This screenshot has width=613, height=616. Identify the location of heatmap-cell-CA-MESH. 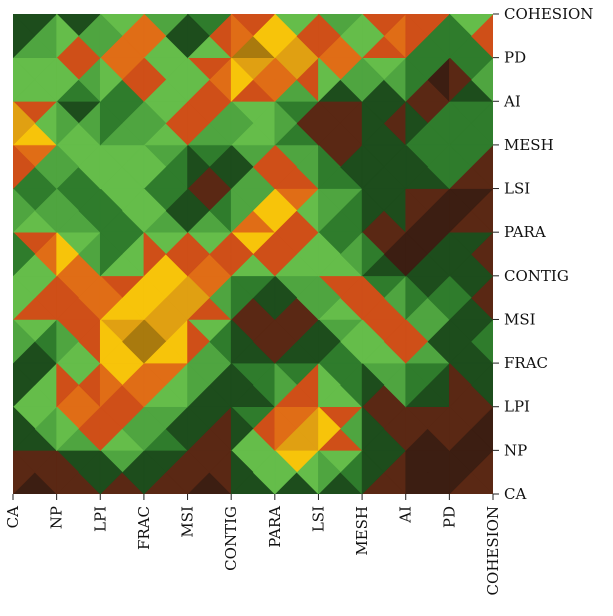
(373, 471).